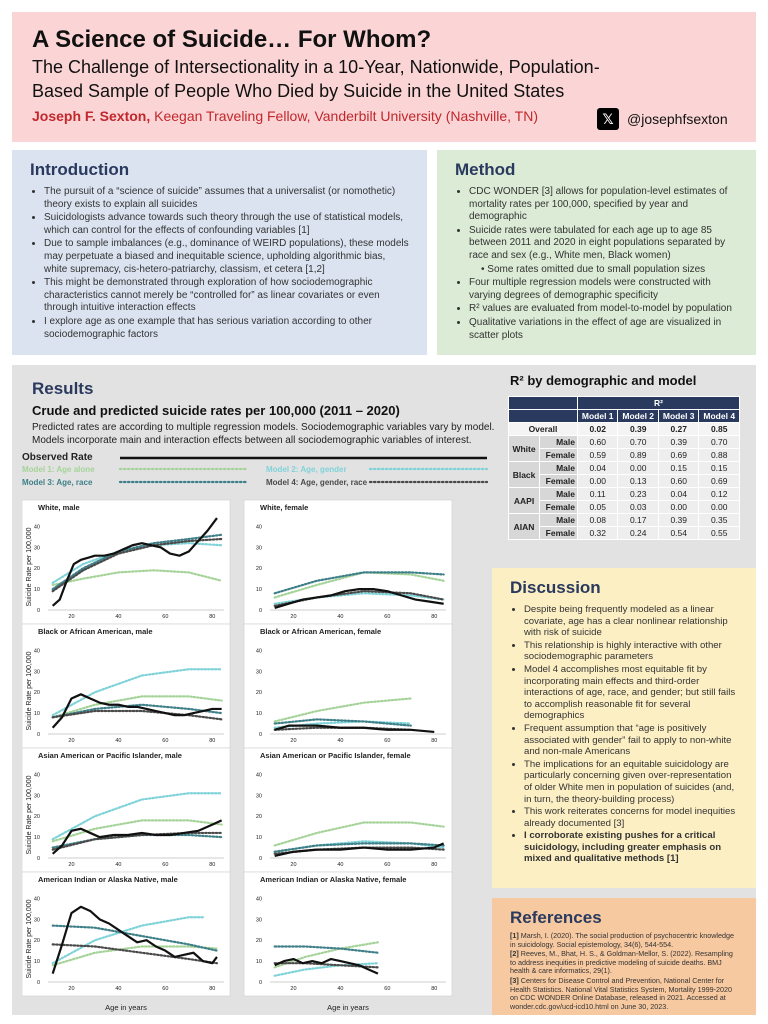 This screenshot has height=1024, width=768. What do you see at coordinates (63, 388) in the screenshot?
I see `results-heading: Results` at bounding box center [63, 388].